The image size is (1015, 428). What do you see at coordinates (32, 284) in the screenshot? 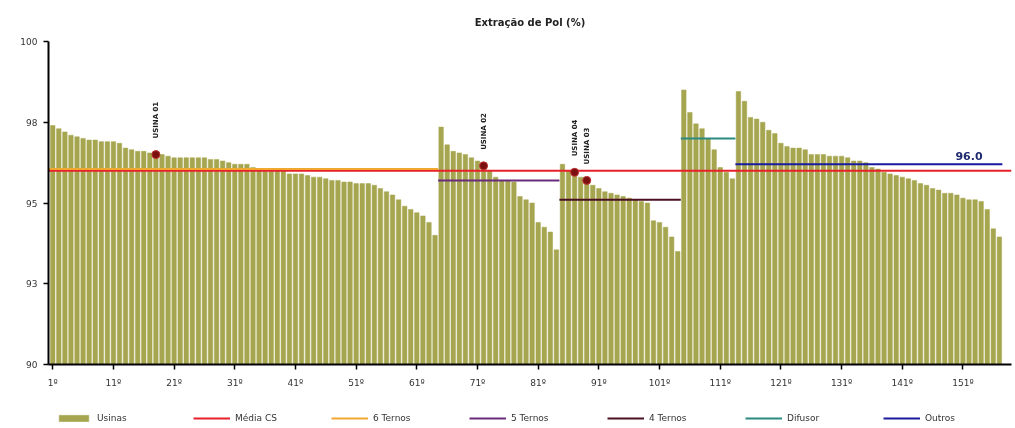
I see `y-tick-label: 93` at bounding box center [32, 284].